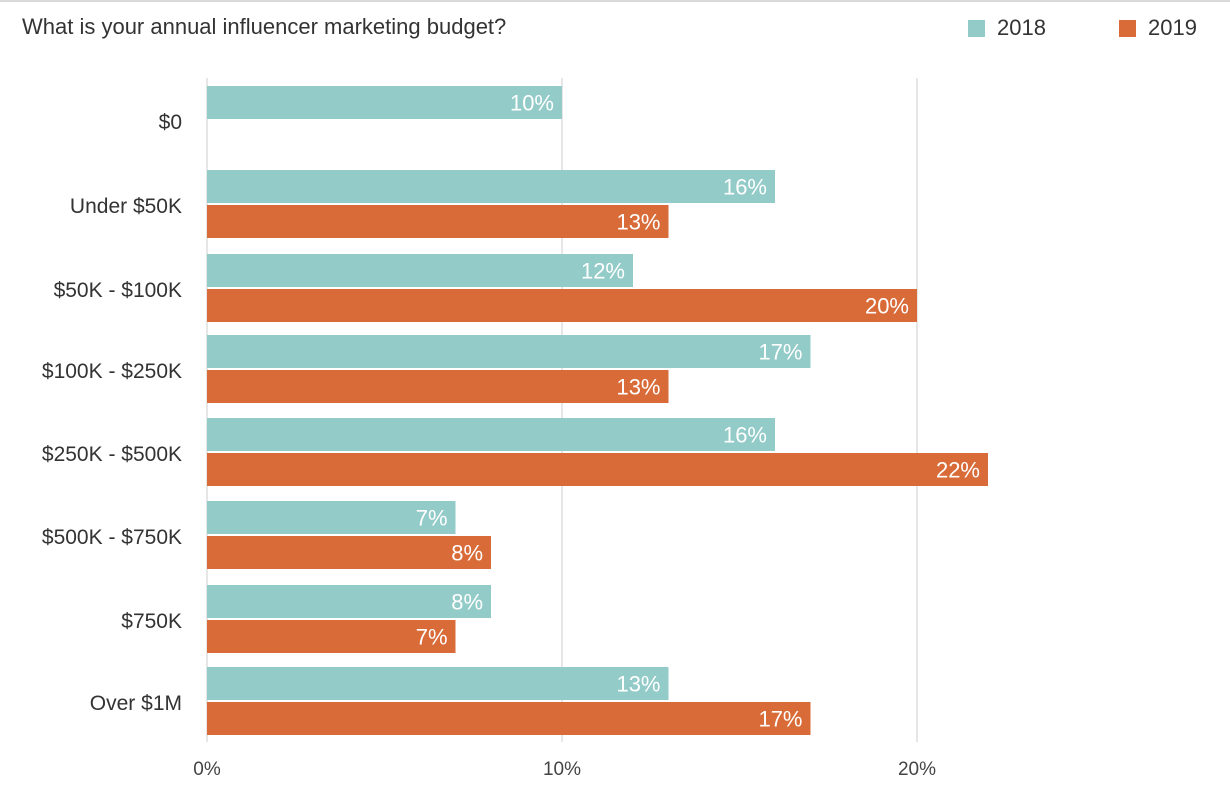 This screenshot has width=1230, height=792. What do you see at coordinates (917, 769) in the screenshot?
I see `x-tick-label: 20%` at bounding box center [917, 769].